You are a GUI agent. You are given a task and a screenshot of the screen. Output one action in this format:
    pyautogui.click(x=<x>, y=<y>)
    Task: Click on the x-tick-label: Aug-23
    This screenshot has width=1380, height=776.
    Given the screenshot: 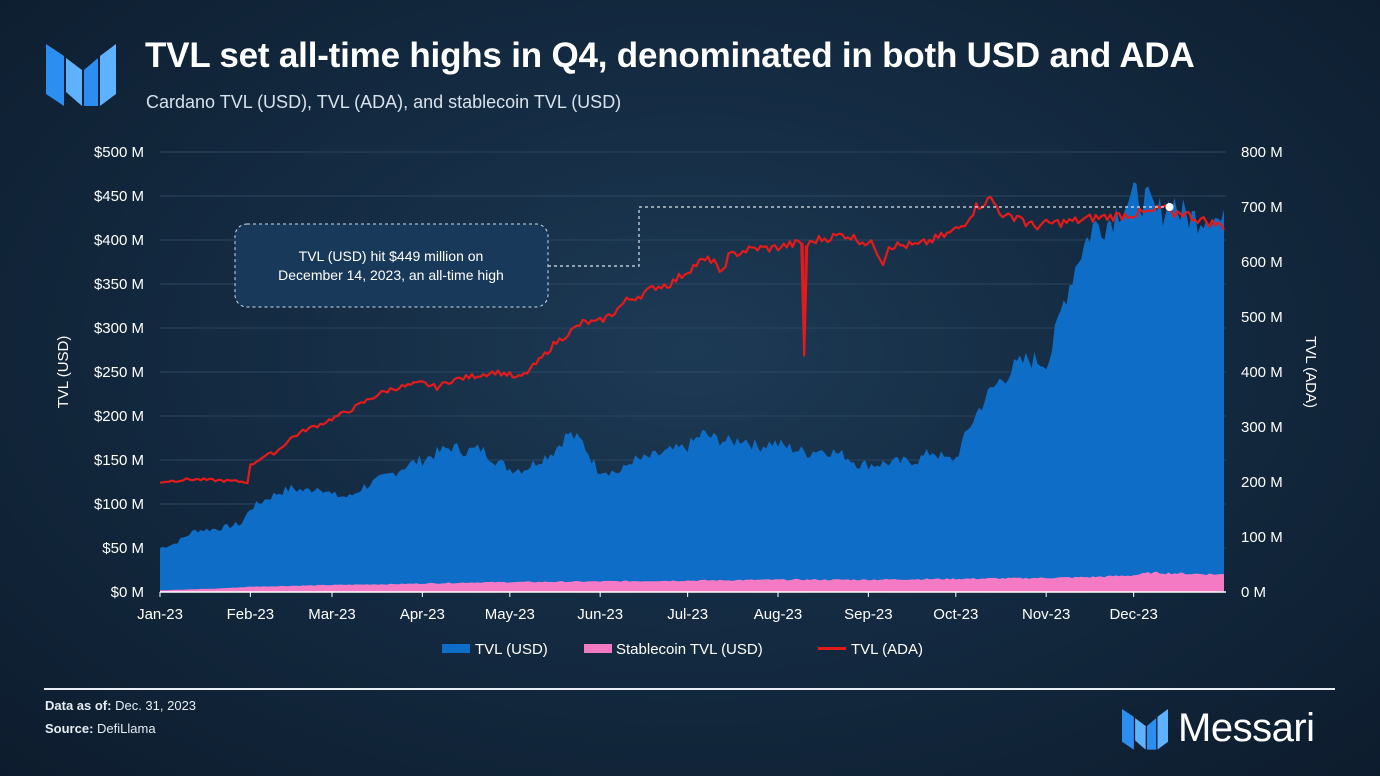 What is the action you would take?
    pyautogui.click(x=778, y=614)
    